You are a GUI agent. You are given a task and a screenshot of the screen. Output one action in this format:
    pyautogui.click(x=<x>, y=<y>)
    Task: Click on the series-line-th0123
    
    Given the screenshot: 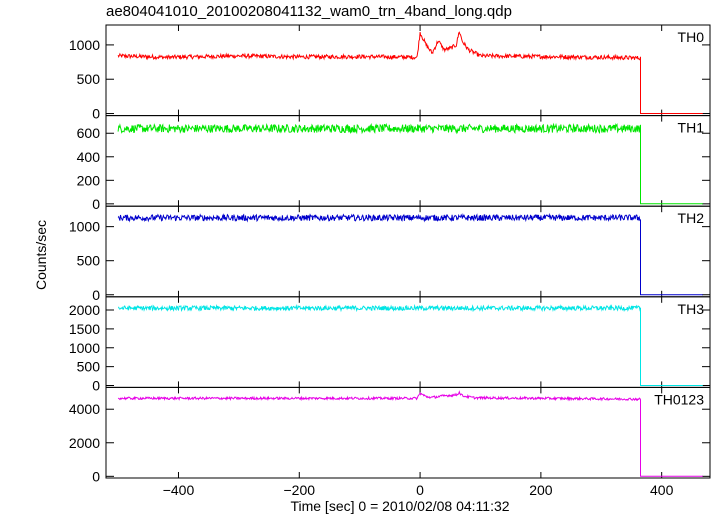 What is the action you would take?
    pyautogui.click(x=410, y=433)
    